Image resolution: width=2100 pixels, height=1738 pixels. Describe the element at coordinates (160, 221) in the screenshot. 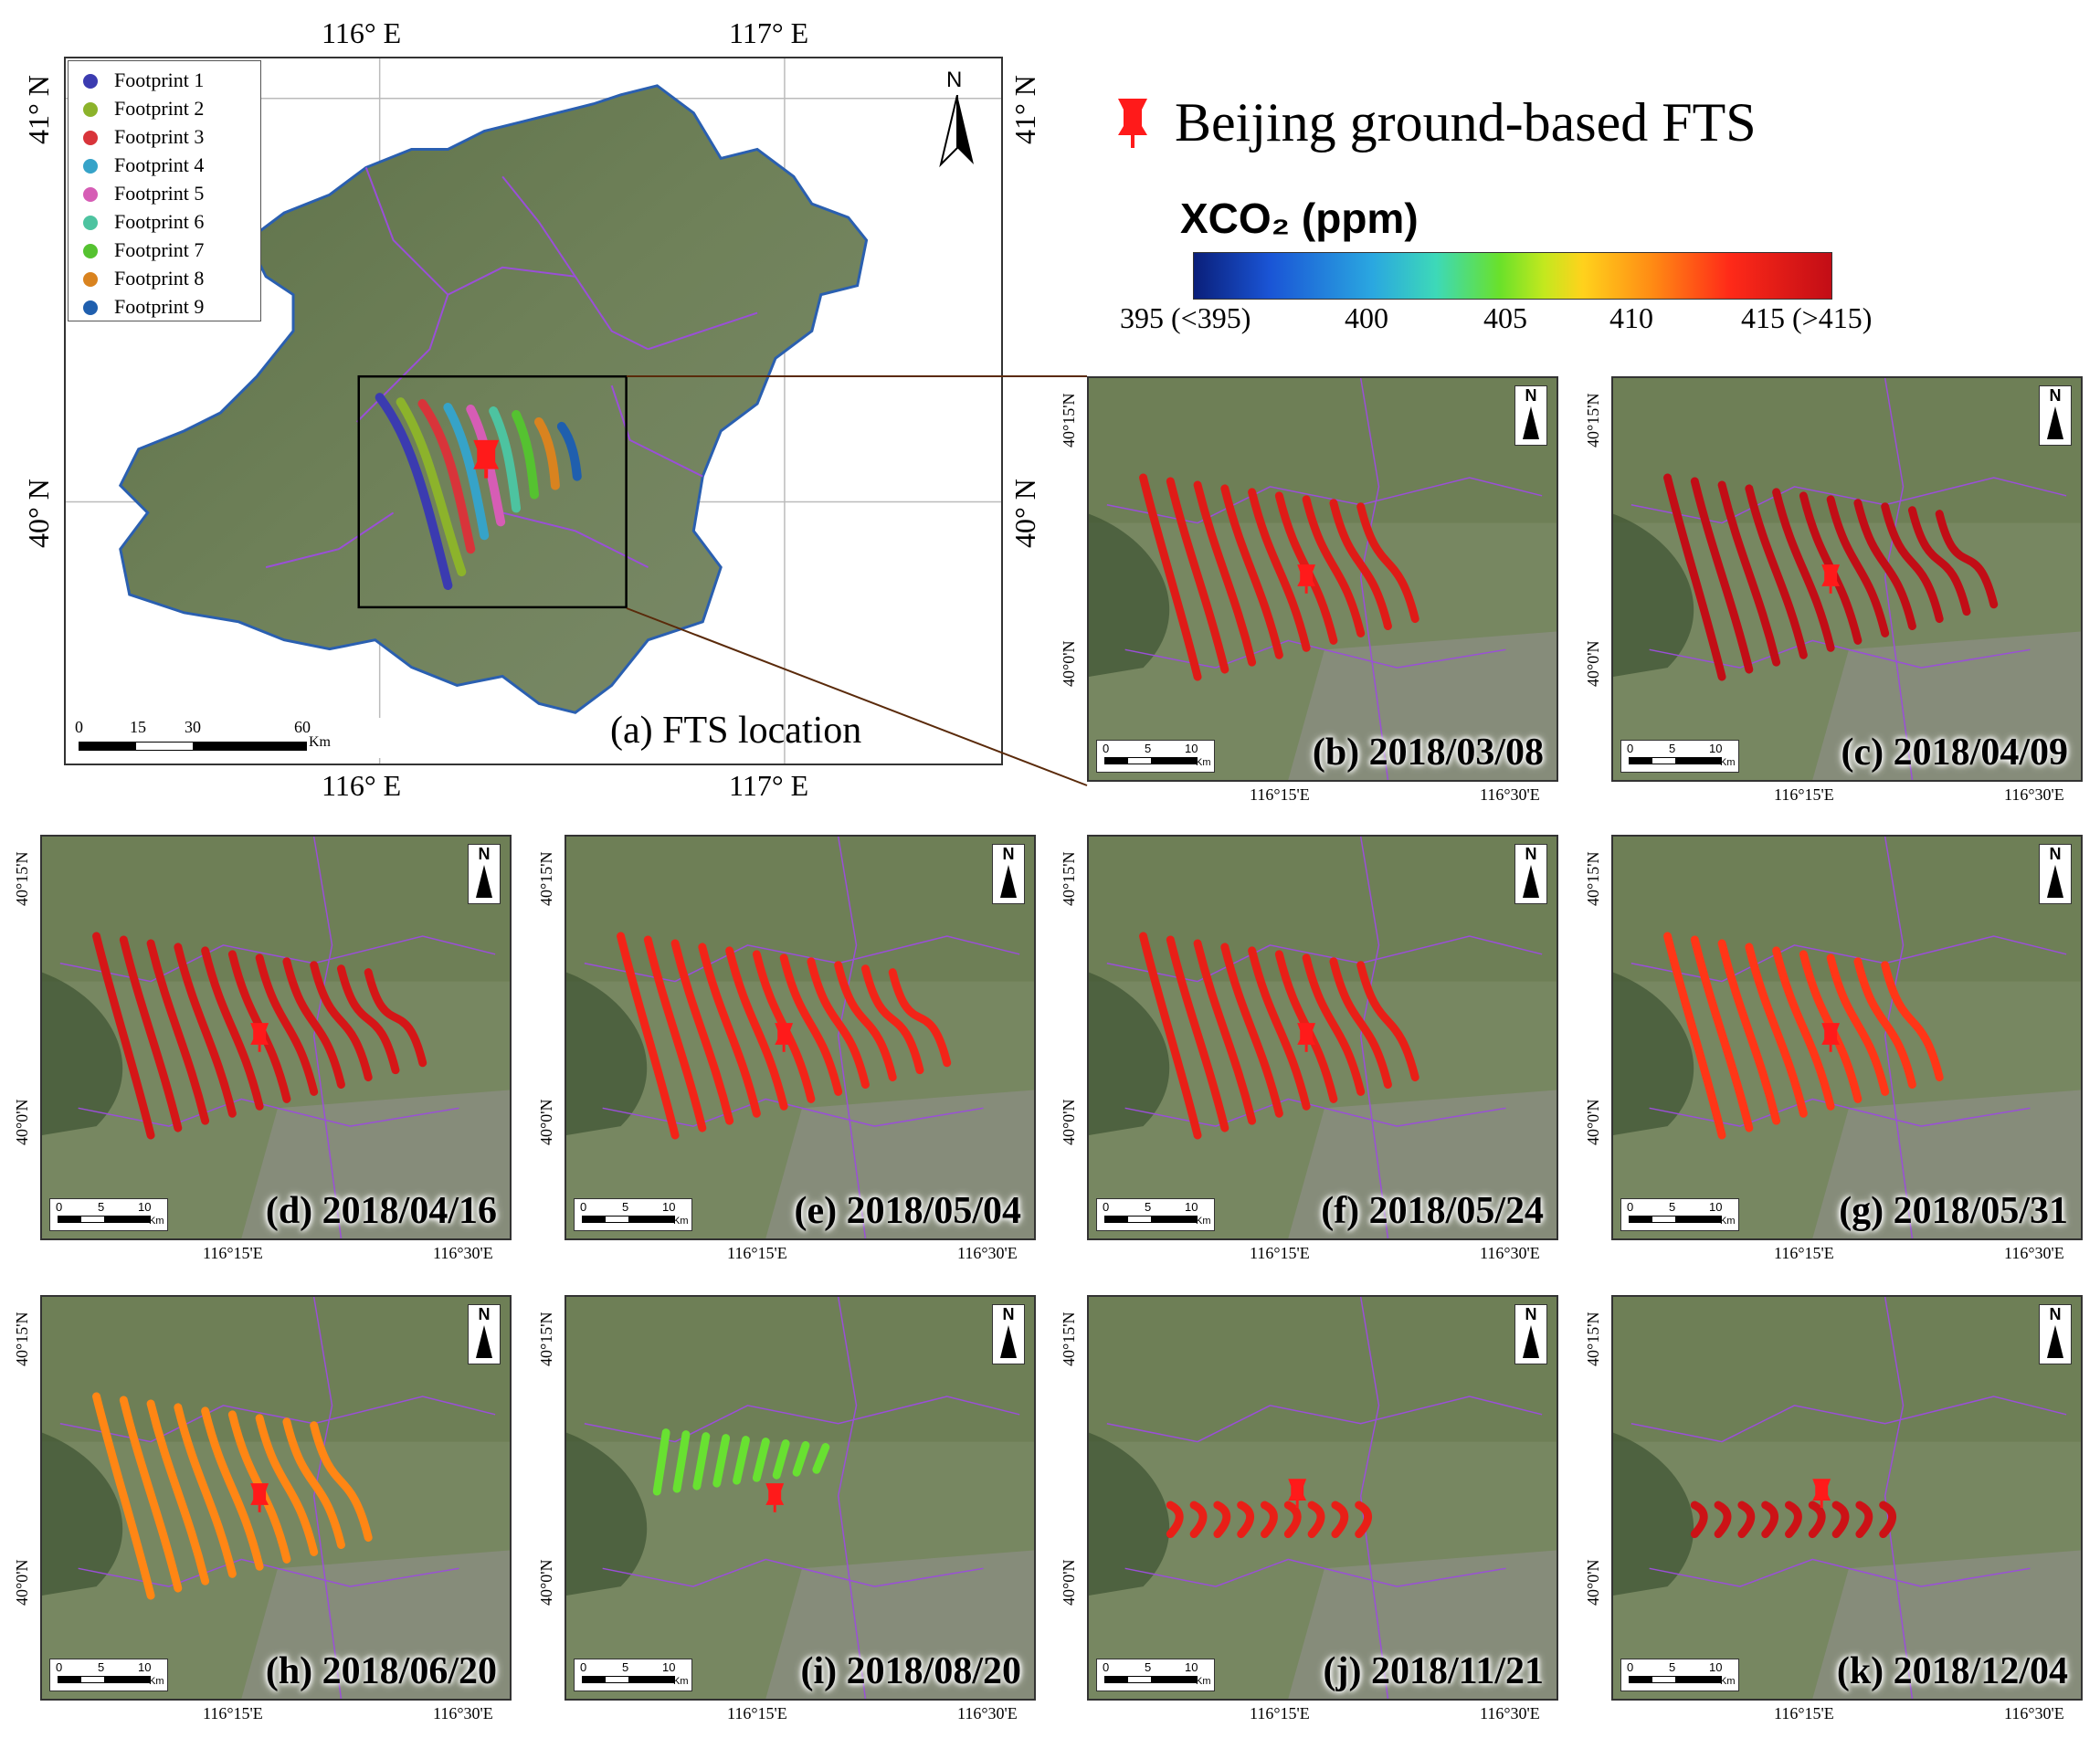

I see `legend-label: Footprint 6` at that location.